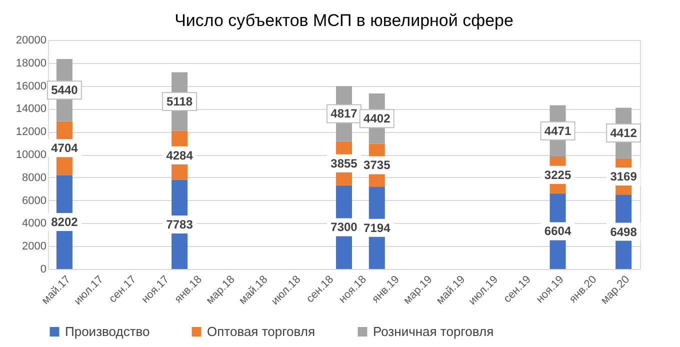  Describe the element at coordinates (377, 227) in the screenshot. I see `data-label: 7194` at that location.